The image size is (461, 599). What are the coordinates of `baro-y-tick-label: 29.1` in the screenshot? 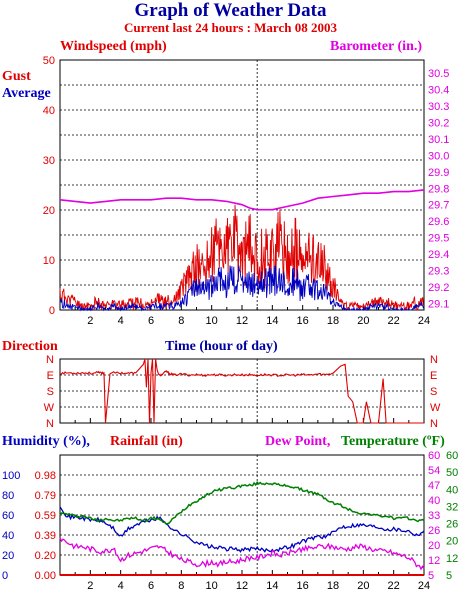 It's located at (438, 304).